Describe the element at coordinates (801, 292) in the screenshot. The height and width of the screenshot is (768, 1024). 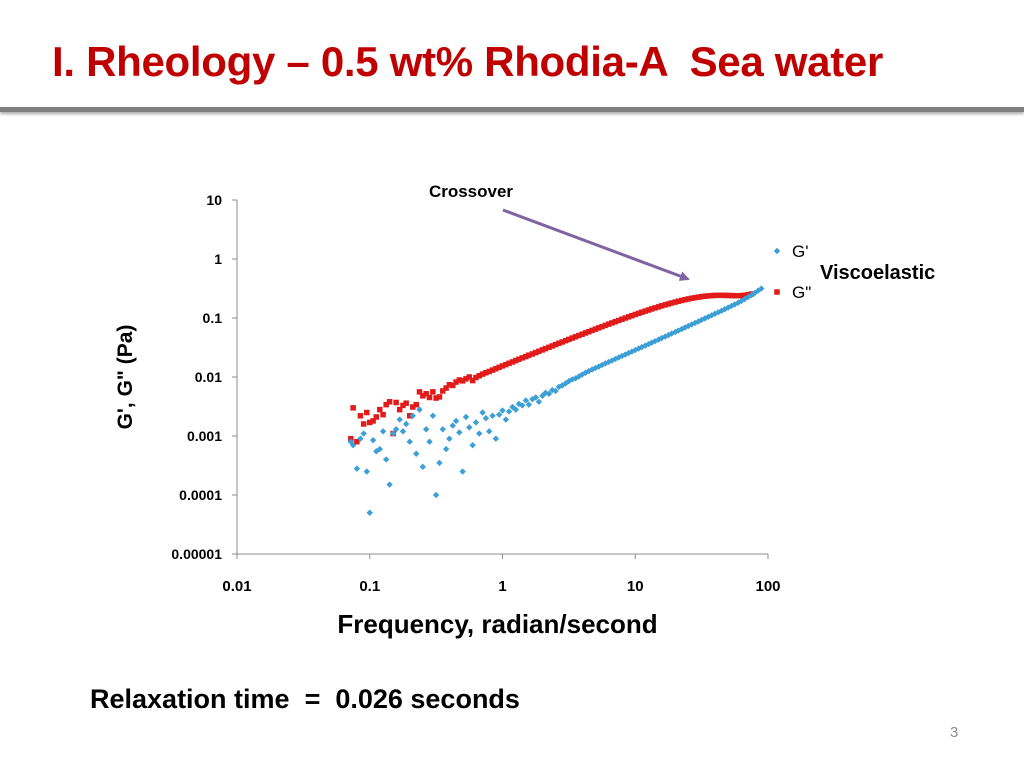
I see `legend-label: G"` at that location.